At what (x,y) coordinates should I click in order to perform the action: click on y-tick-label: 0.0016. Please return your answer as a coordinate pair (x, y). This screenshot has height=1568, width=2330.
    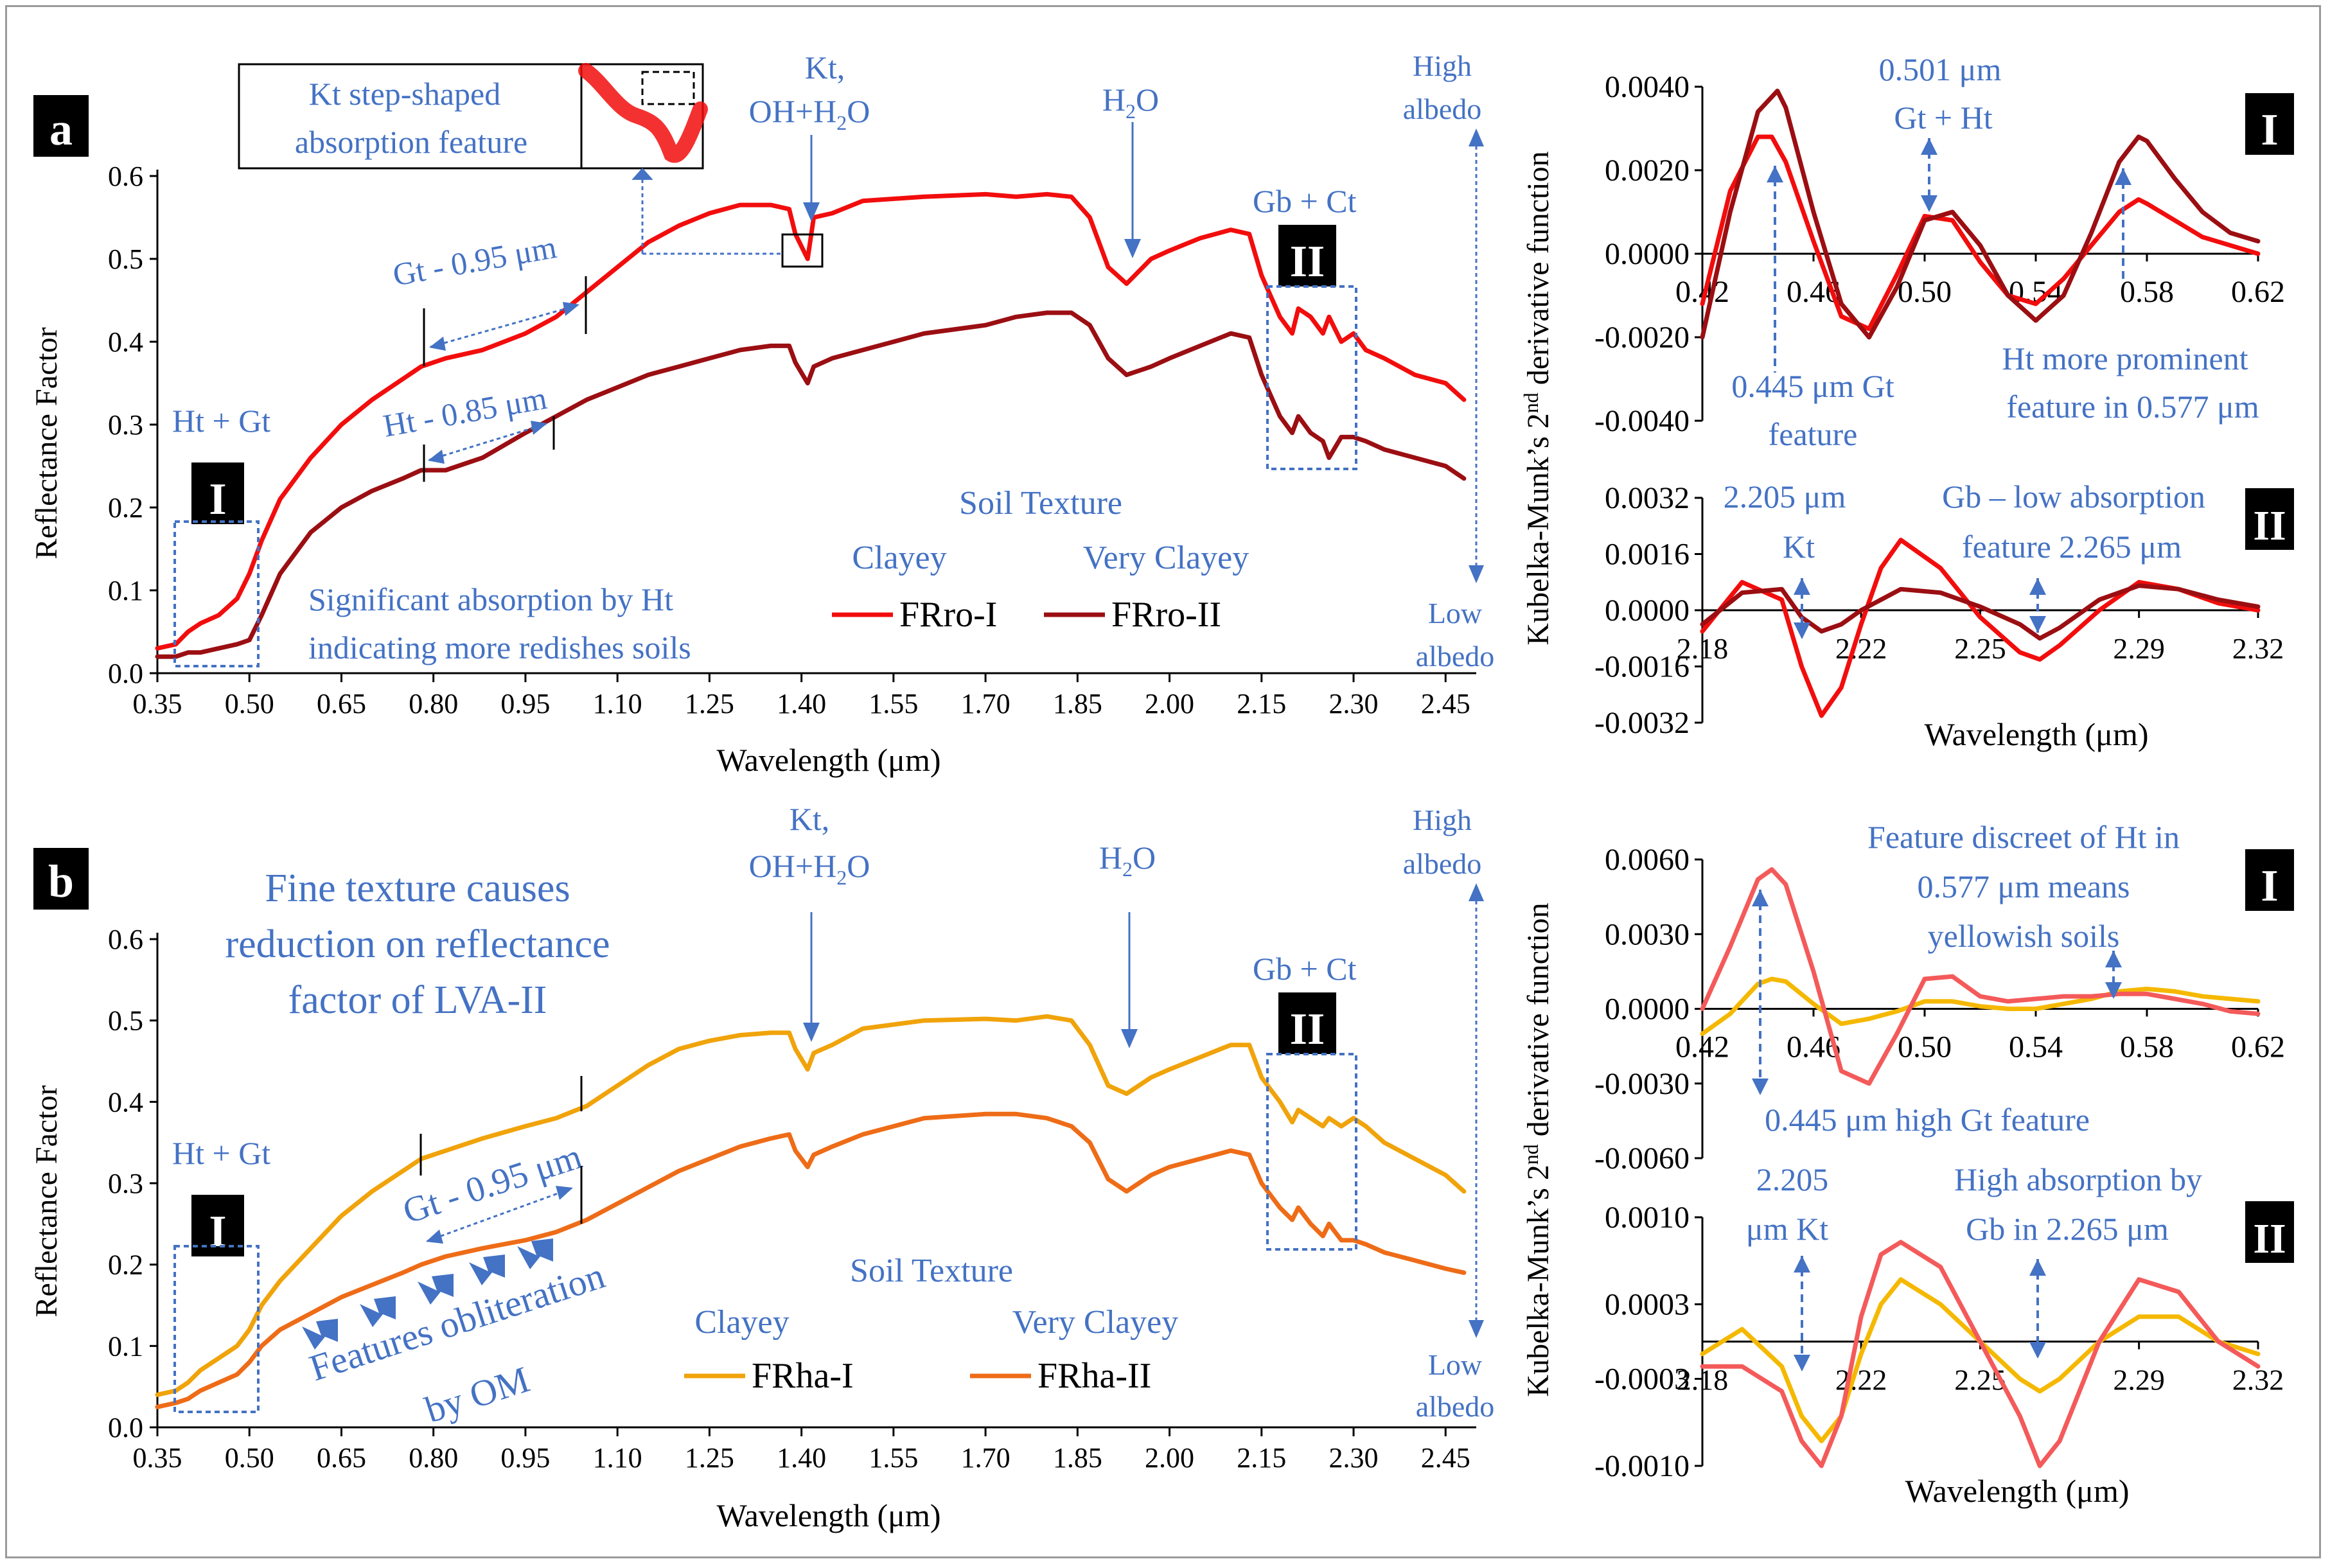
    Looking at the image, I should click on (1647, 555).